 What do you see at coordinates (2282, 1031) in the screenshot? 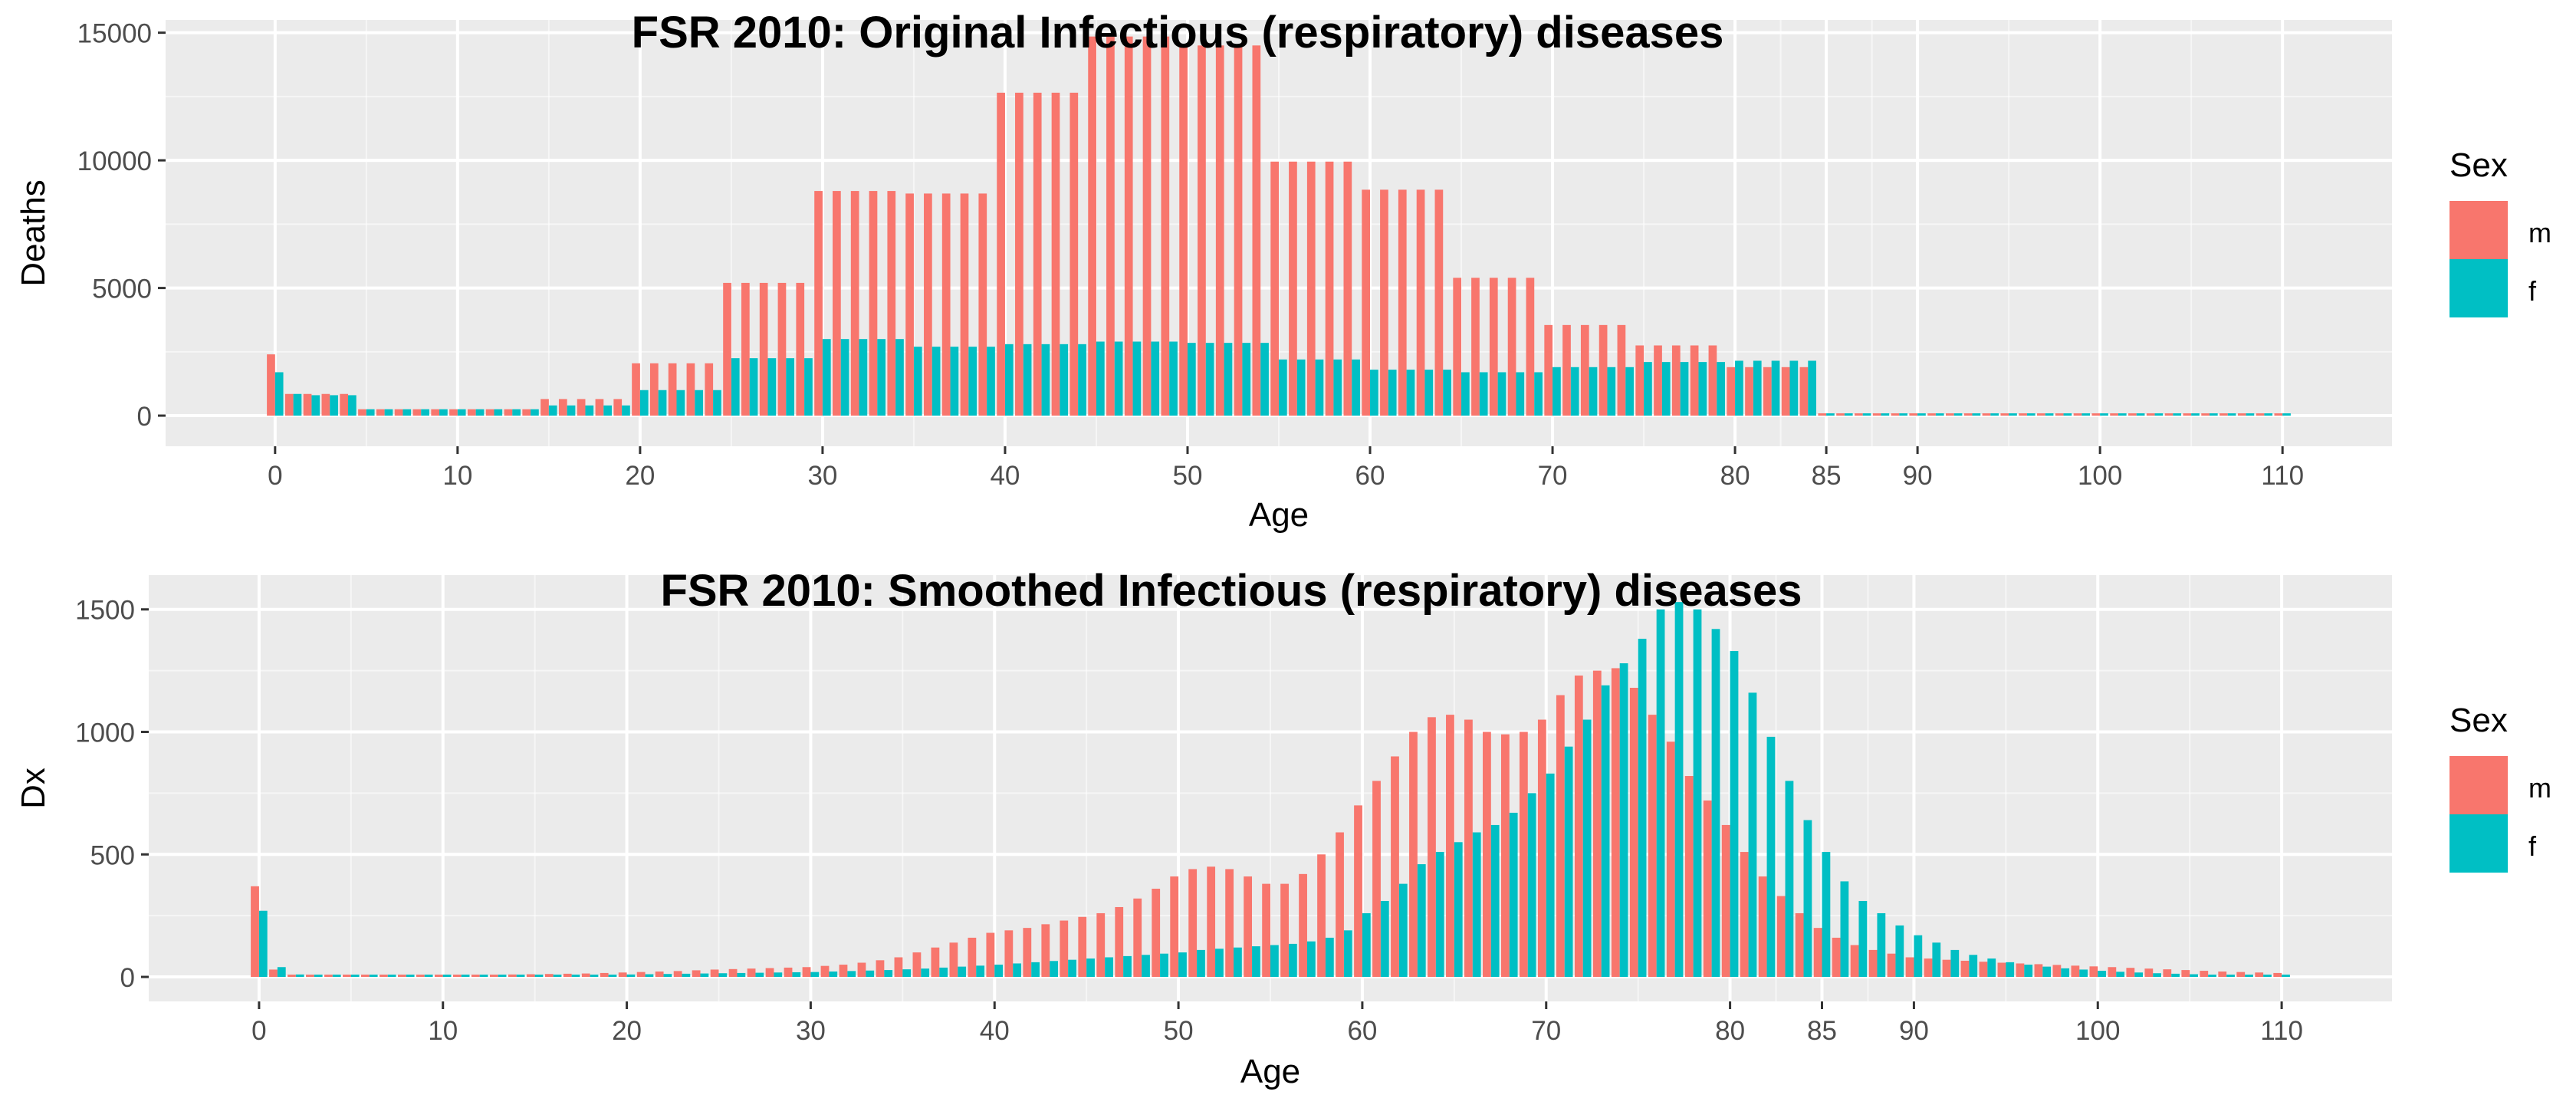
I see `x-tick-label: 110` at bounding box center [2282, 1031].